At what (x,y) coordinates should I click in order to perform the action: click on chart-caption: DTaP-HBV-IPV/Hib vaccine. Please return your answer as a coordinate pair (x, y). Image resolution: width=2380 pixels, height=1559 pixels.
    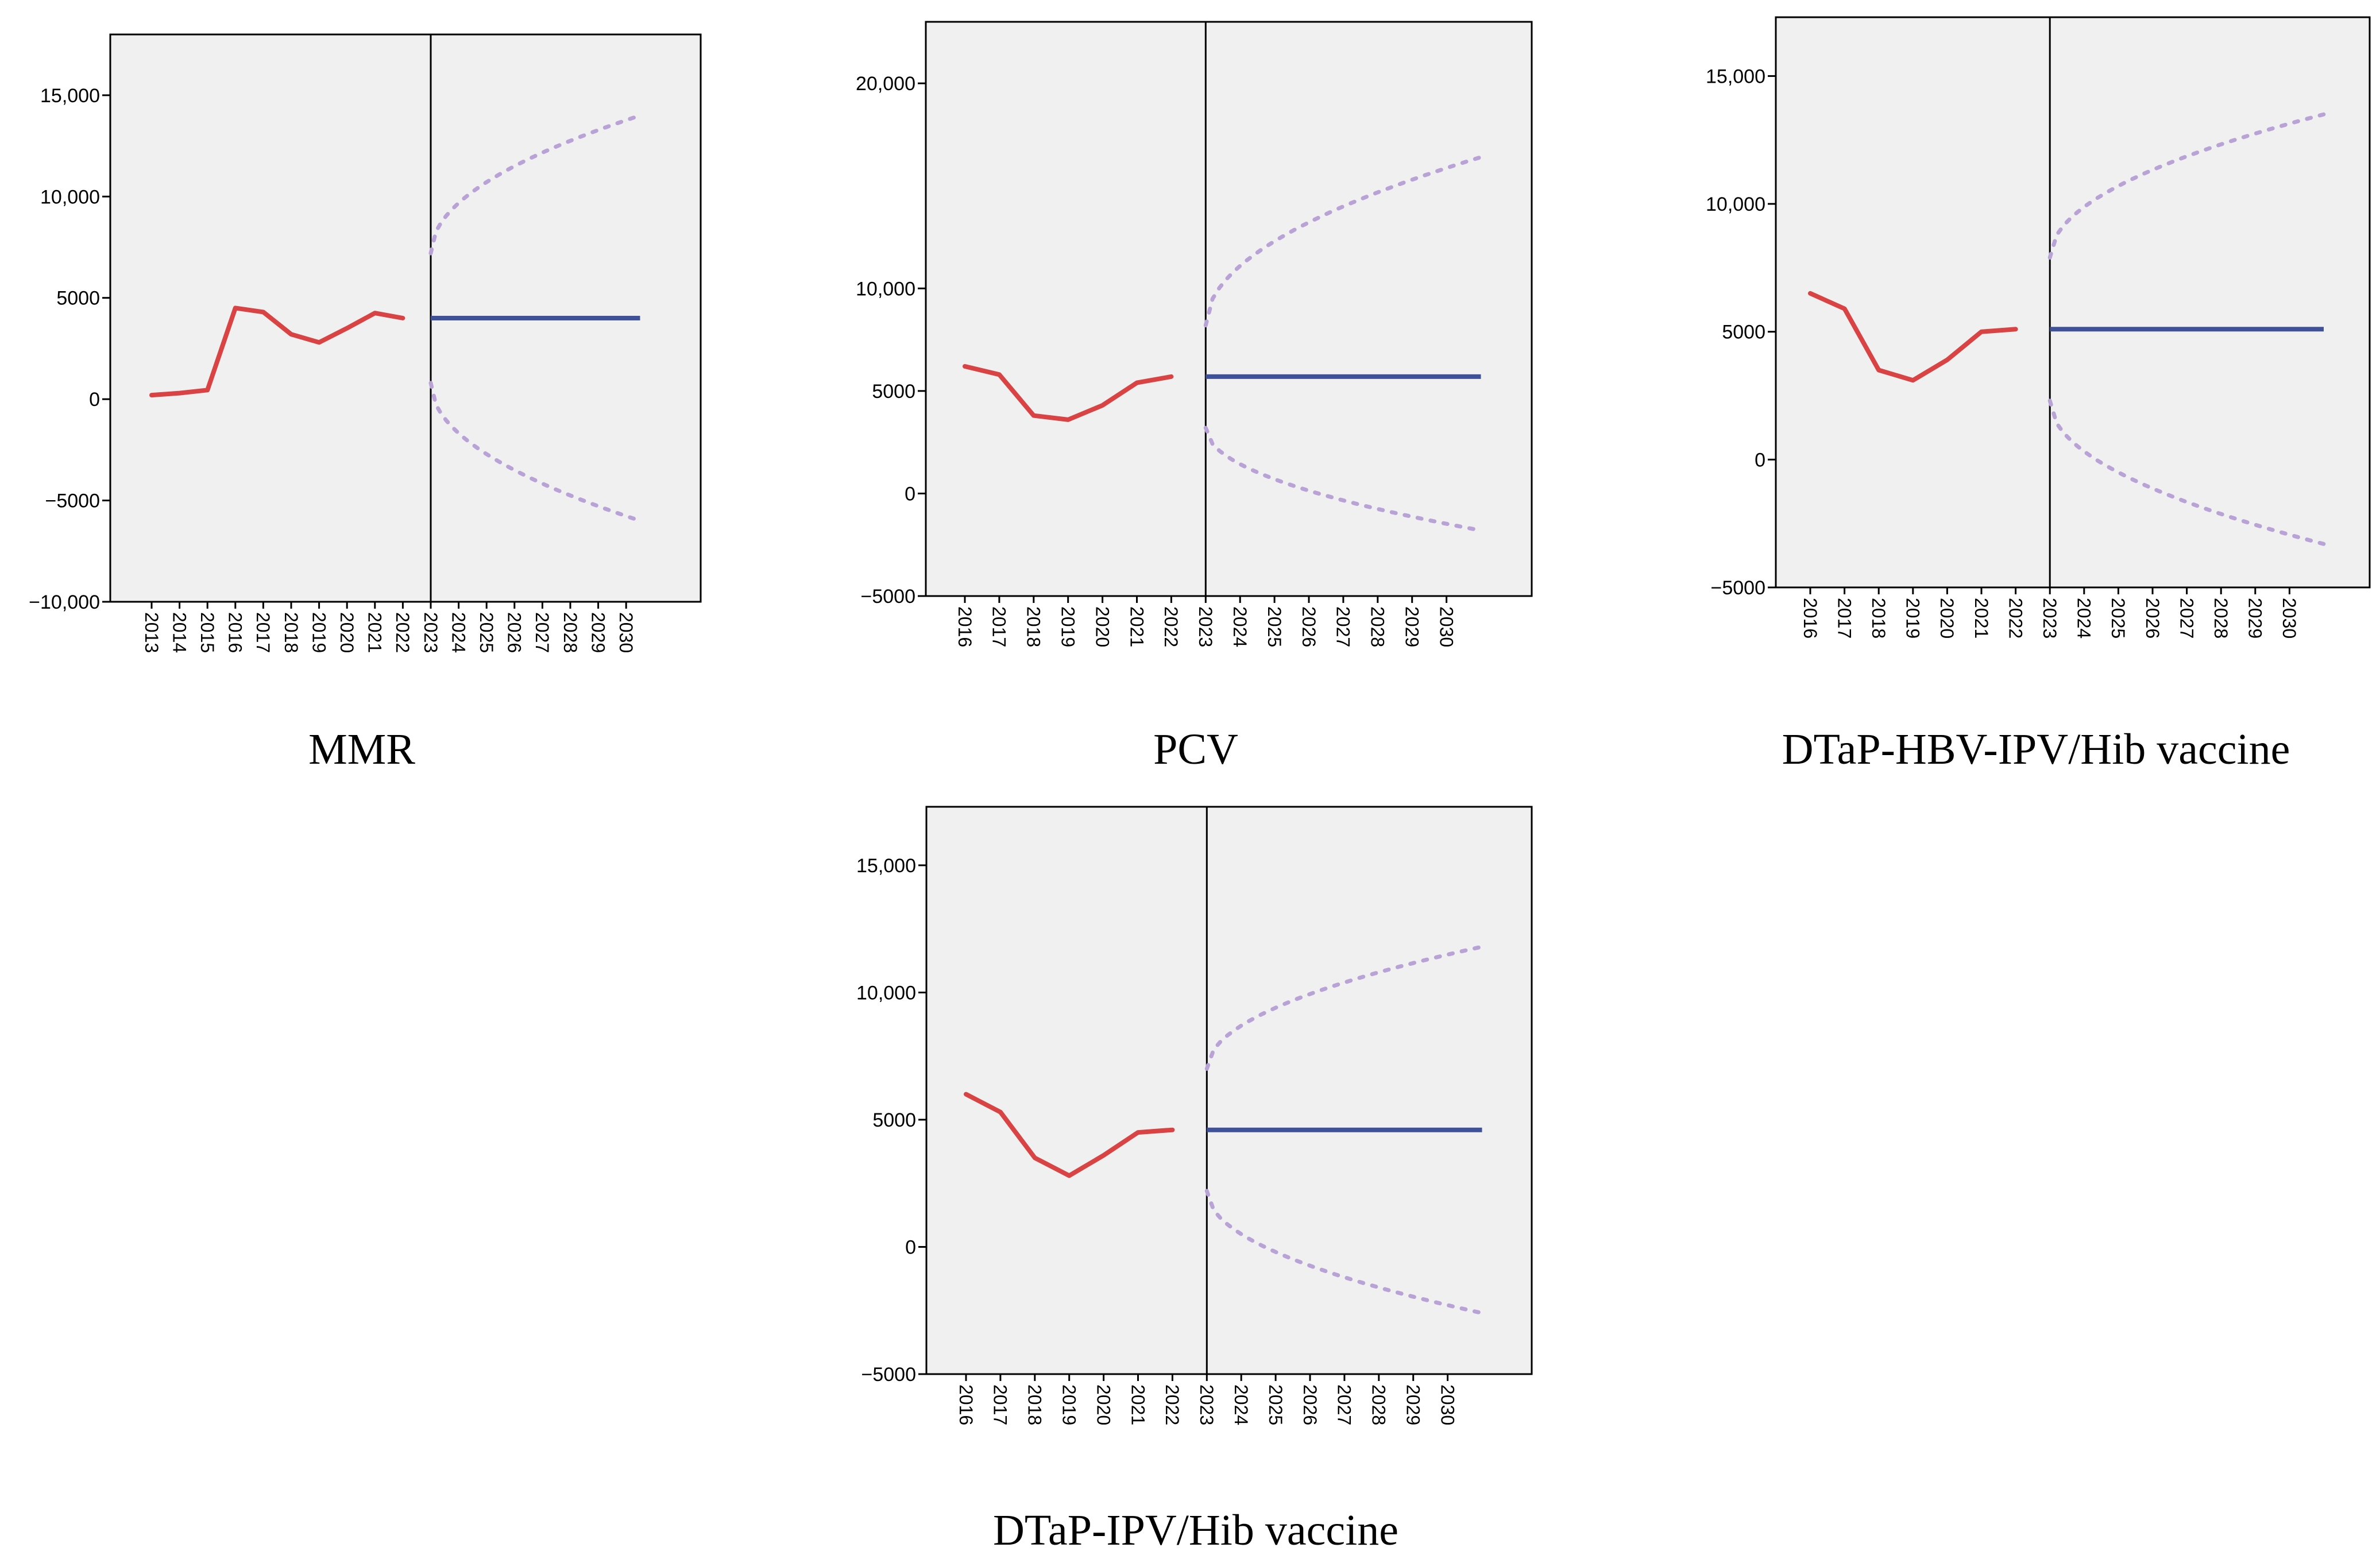
    Looking at the image, I should click on (2036, 749).